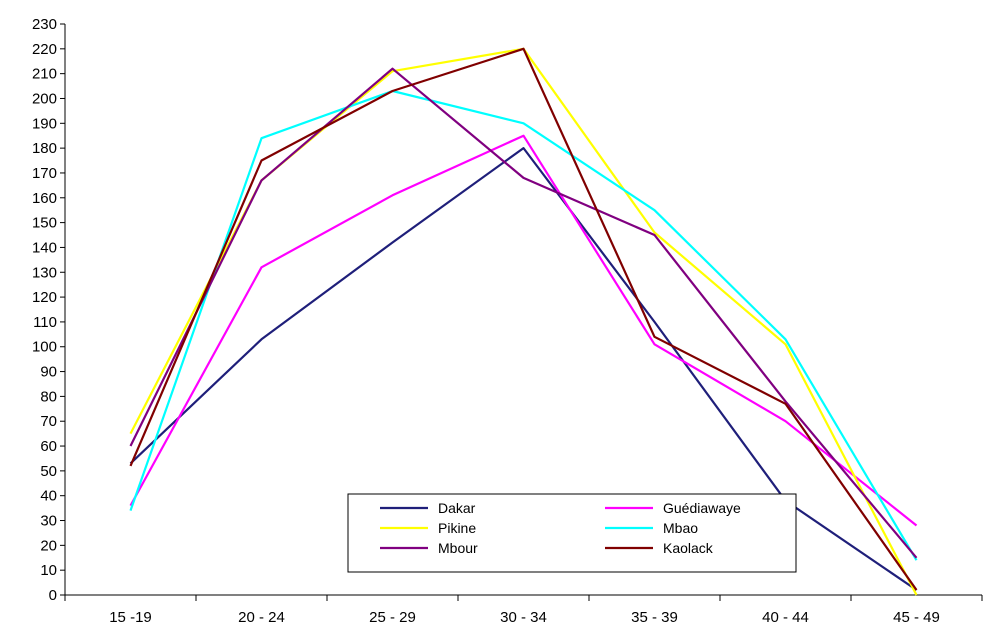  What do you see at coordinates (44, 98) in the screenshot?
I see `y-tick-label: 200` at bounding box center [44, 98].